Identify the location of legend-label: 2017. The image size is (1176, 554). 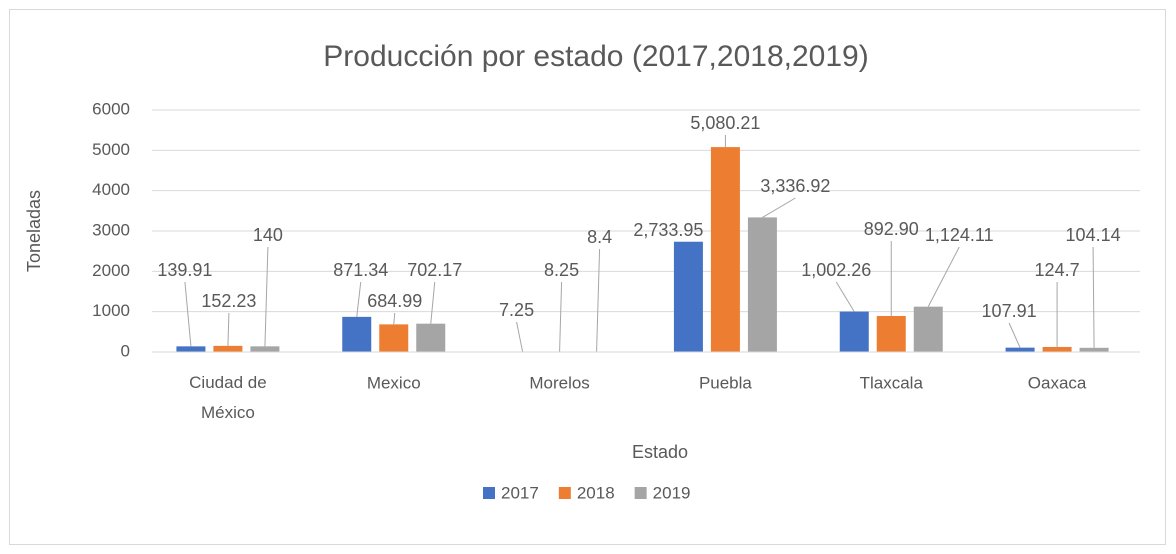
(520, 492).